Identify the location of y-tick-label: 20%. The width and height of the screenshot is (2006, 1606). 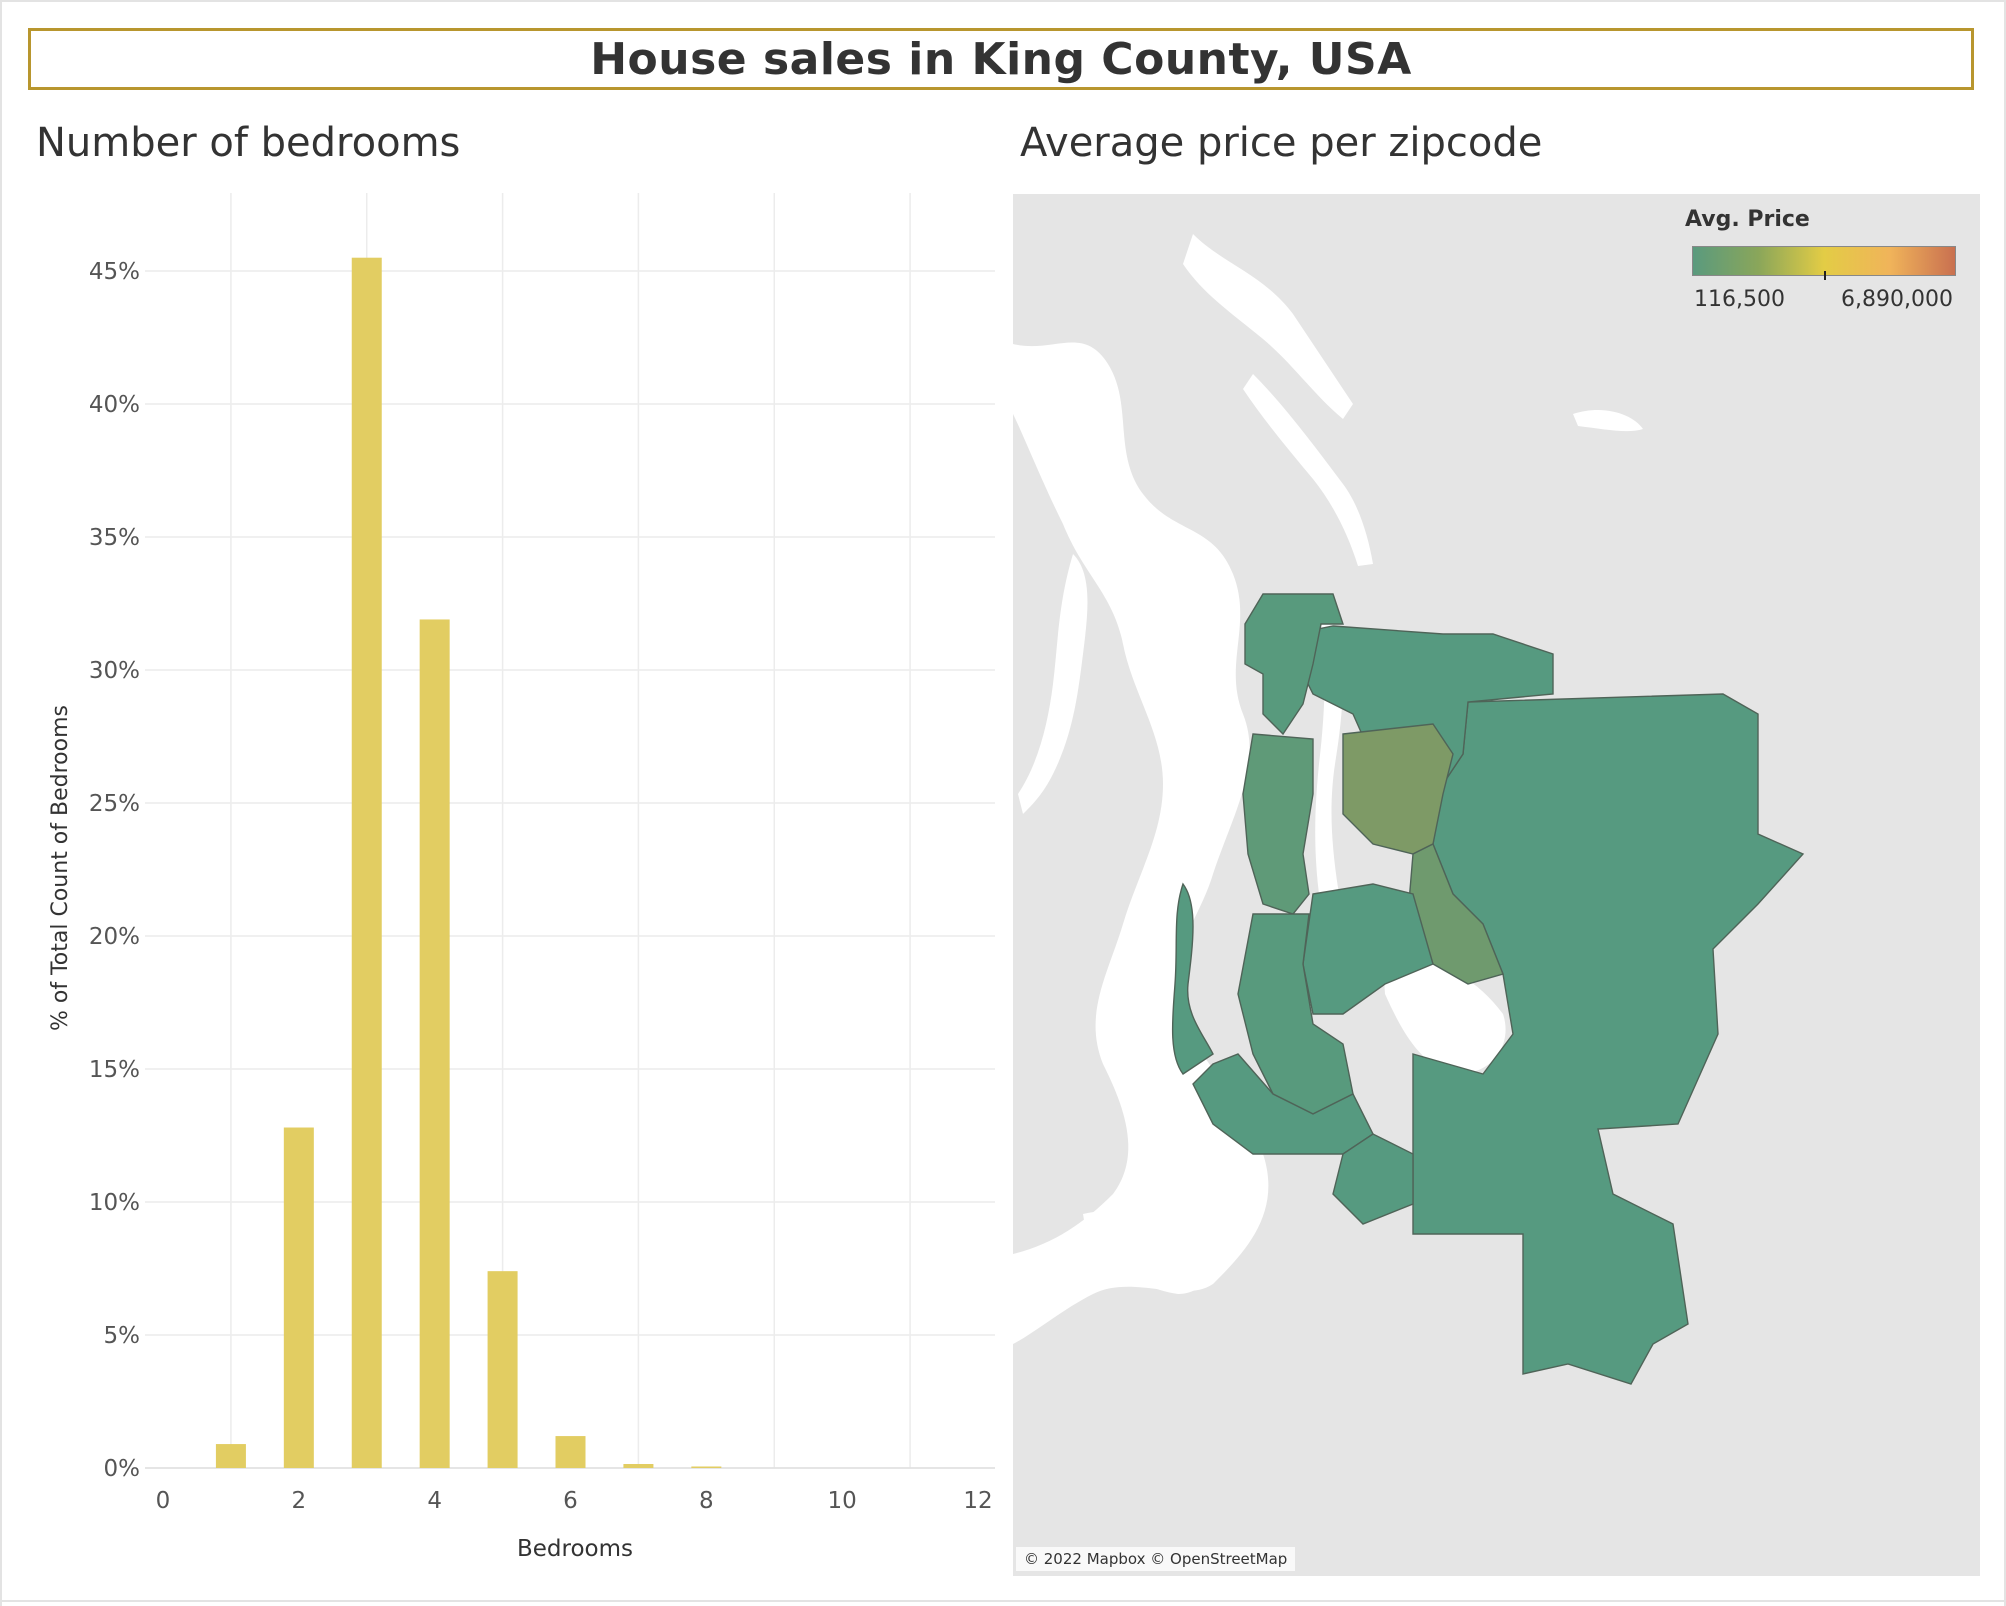
(114, 937).